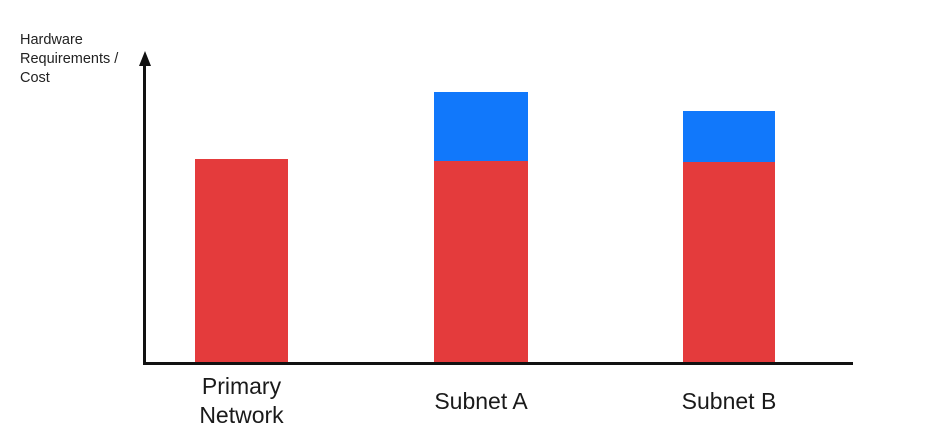 Image resolution: width=933 pixels, height=437 pixels. Describe the element at coordinates (481, 400) in the screenshot. I see `x-label-subnet-a: Subnet A` at that location.